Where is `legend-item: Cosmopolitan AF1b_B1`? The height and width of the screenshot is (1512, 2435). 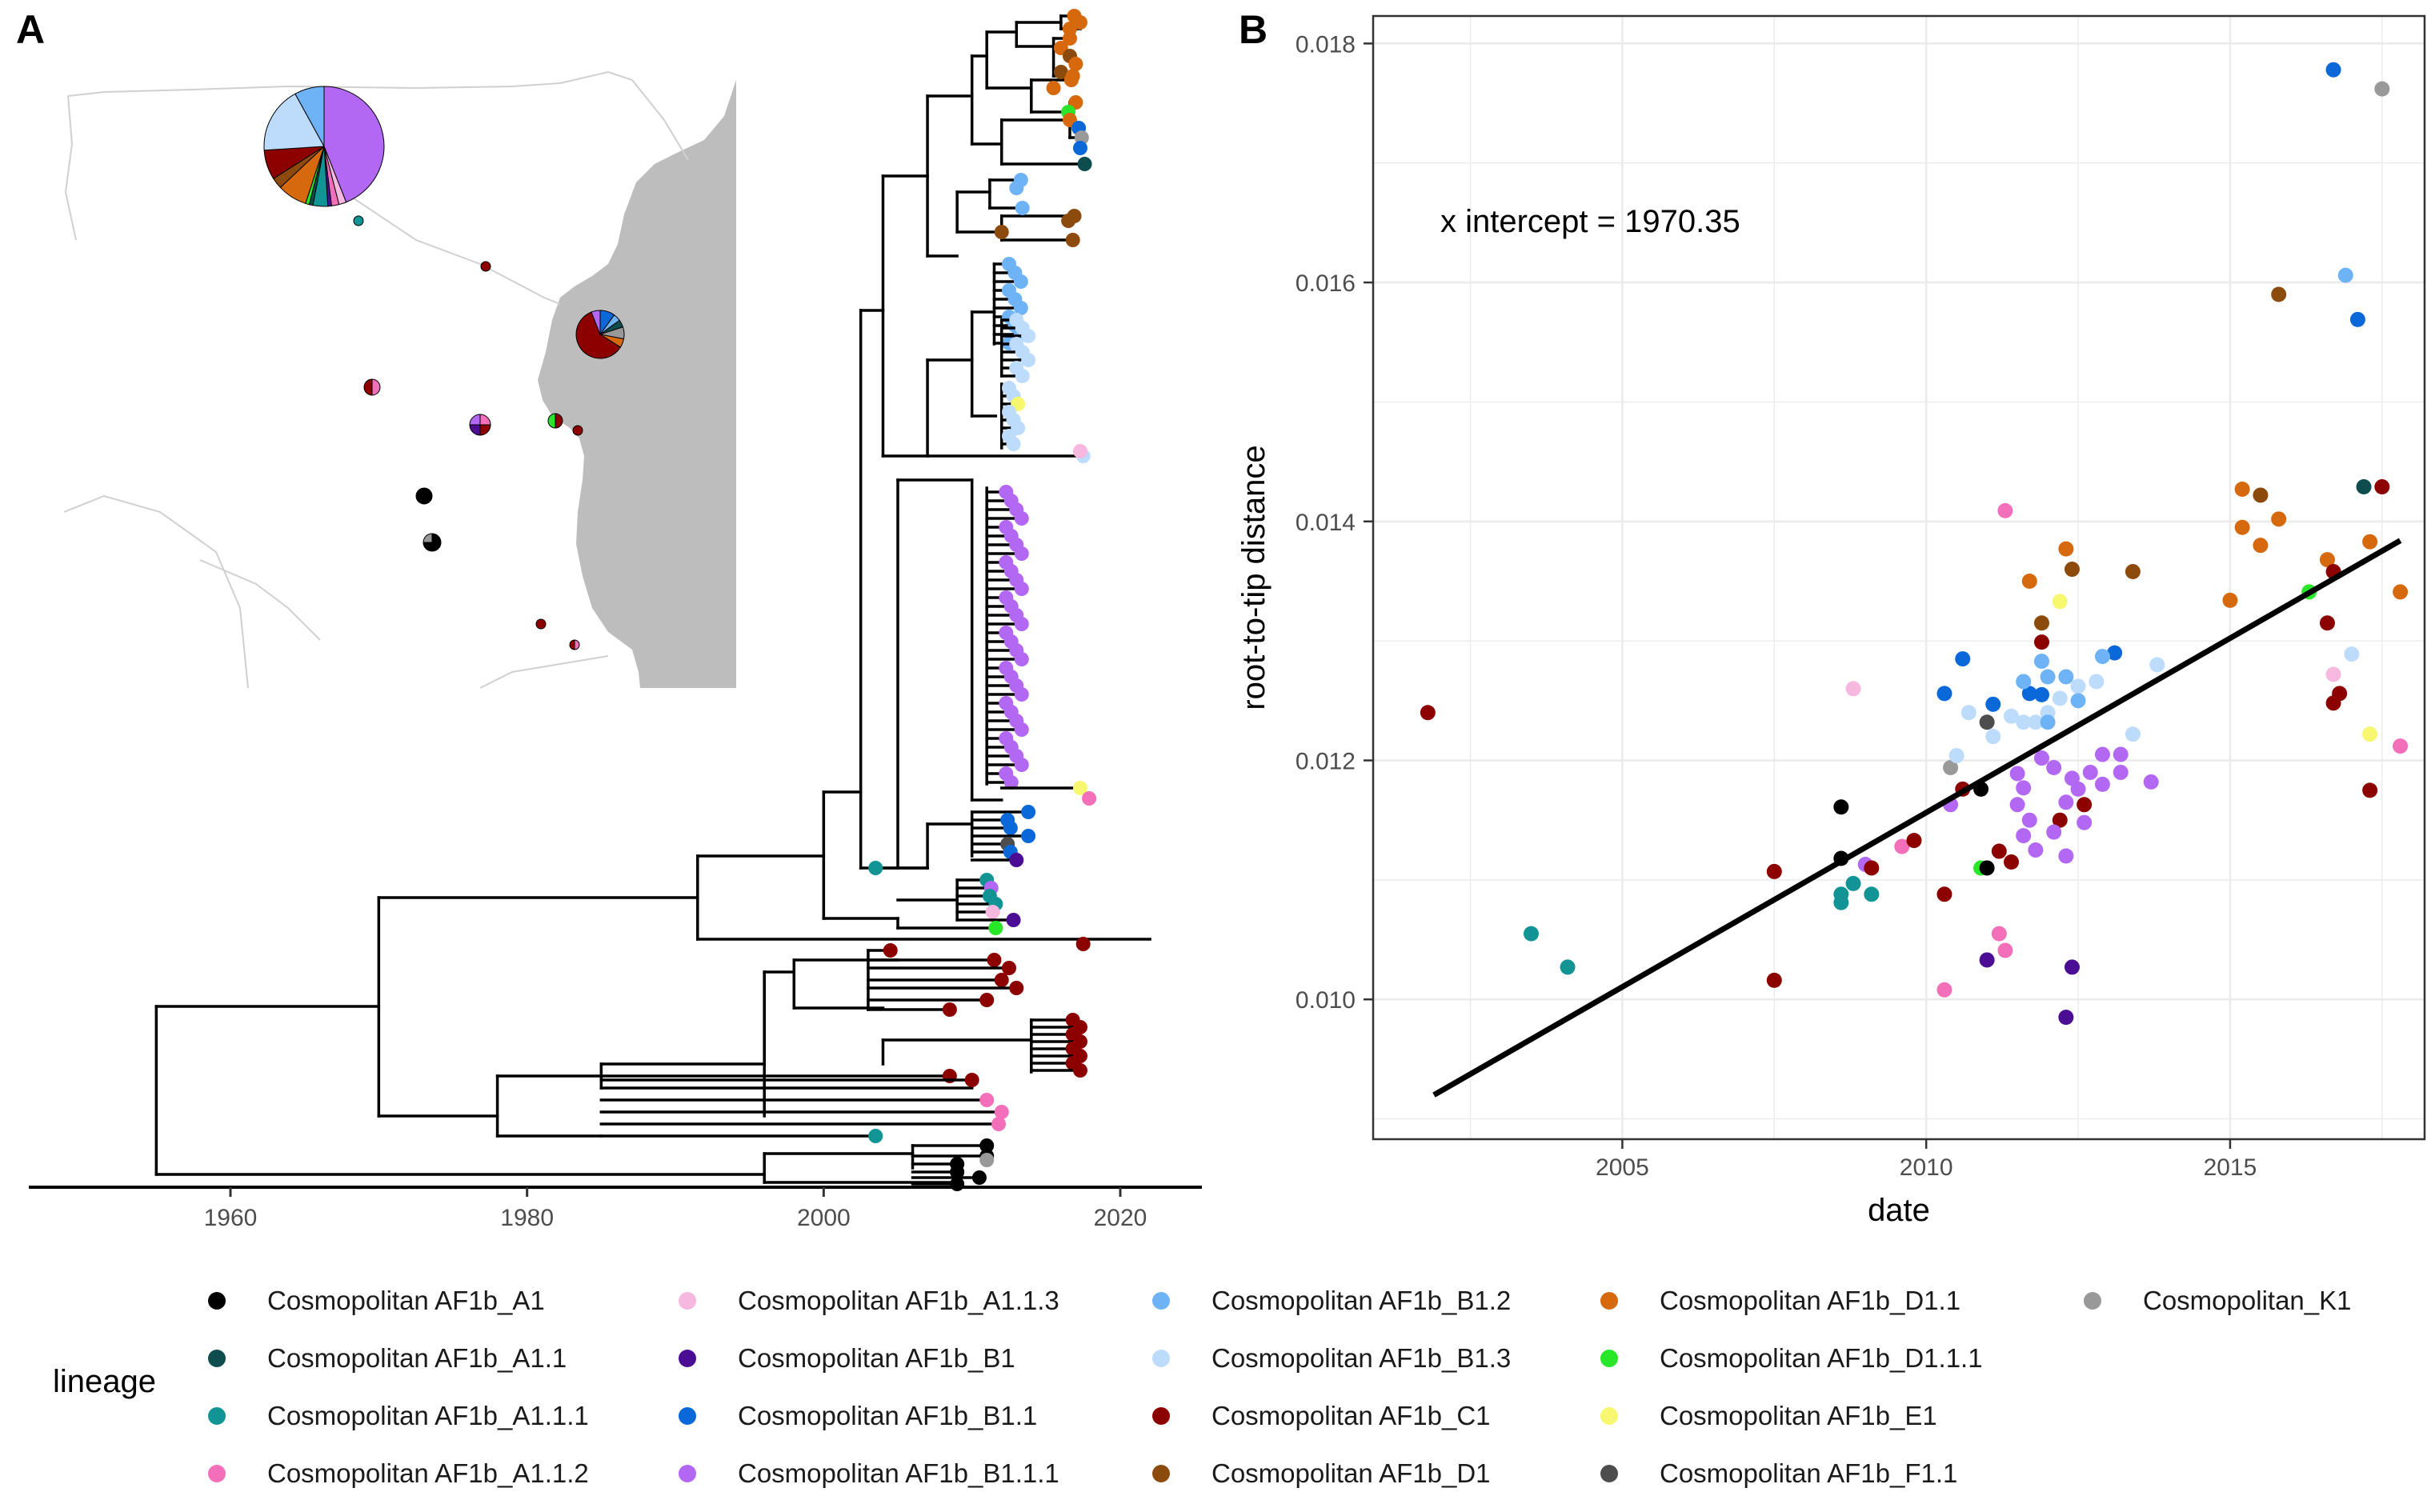 legend-item: Cosmopolitan AF1b_B1 is located at coordinates (865, 1358).